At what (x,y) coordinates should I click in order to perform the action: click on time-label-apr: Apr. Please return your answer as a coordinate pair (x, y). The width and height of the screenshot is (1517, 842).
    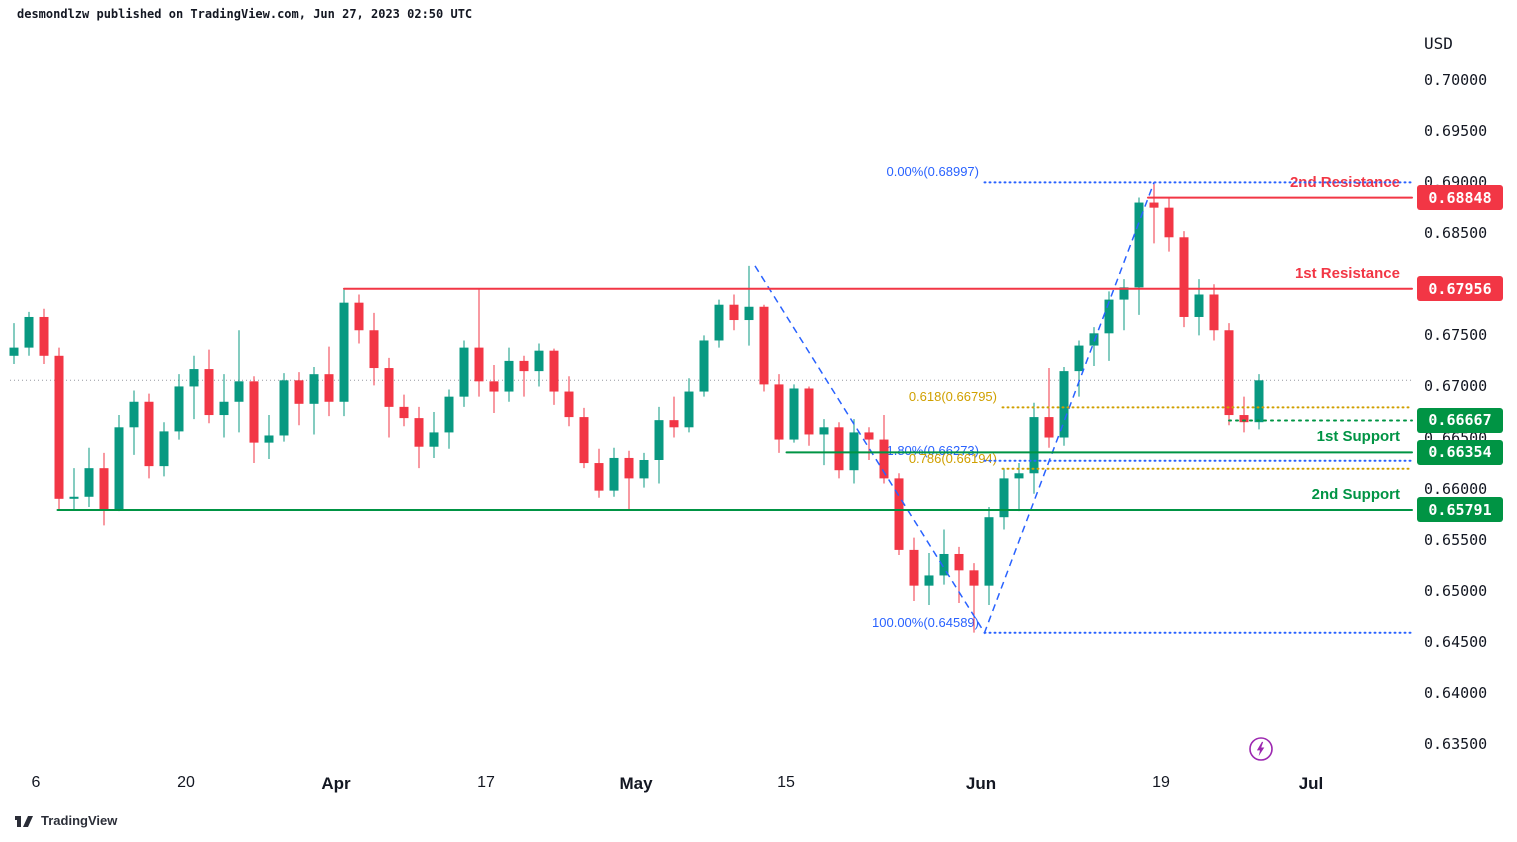
    Looking at the image, I should click on (336, 783).